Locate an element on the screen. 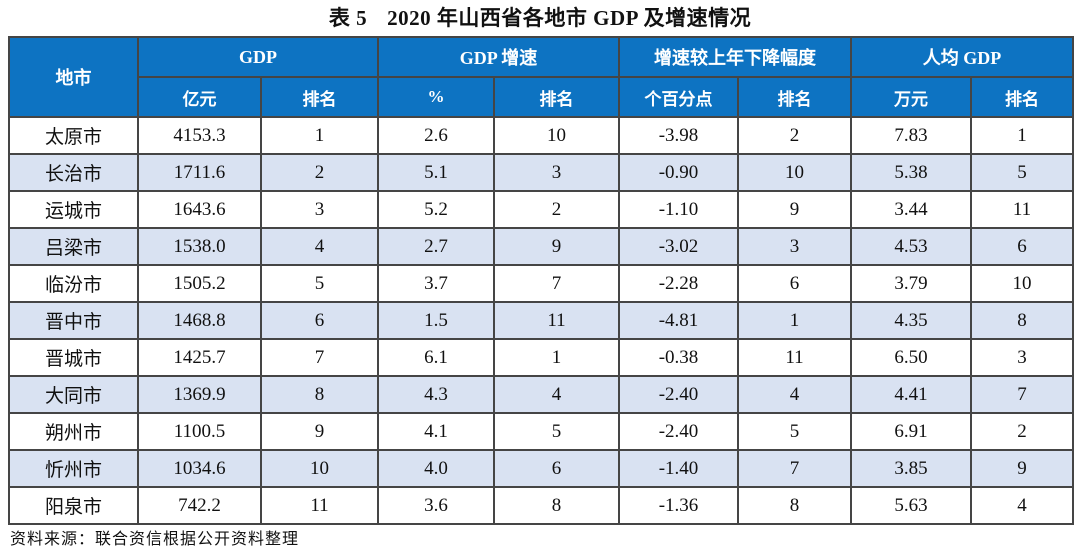 Image resolution: width=1080 pixels, height=554 pixels. value-cell: 1468.8 is located at coordinates (199, 320).